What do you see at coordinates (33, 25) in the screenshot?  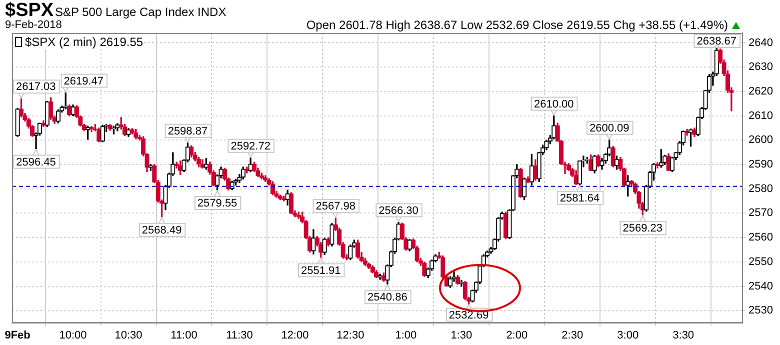 I see `text: 9-Feb-2018` at bounding box center [33, 25].